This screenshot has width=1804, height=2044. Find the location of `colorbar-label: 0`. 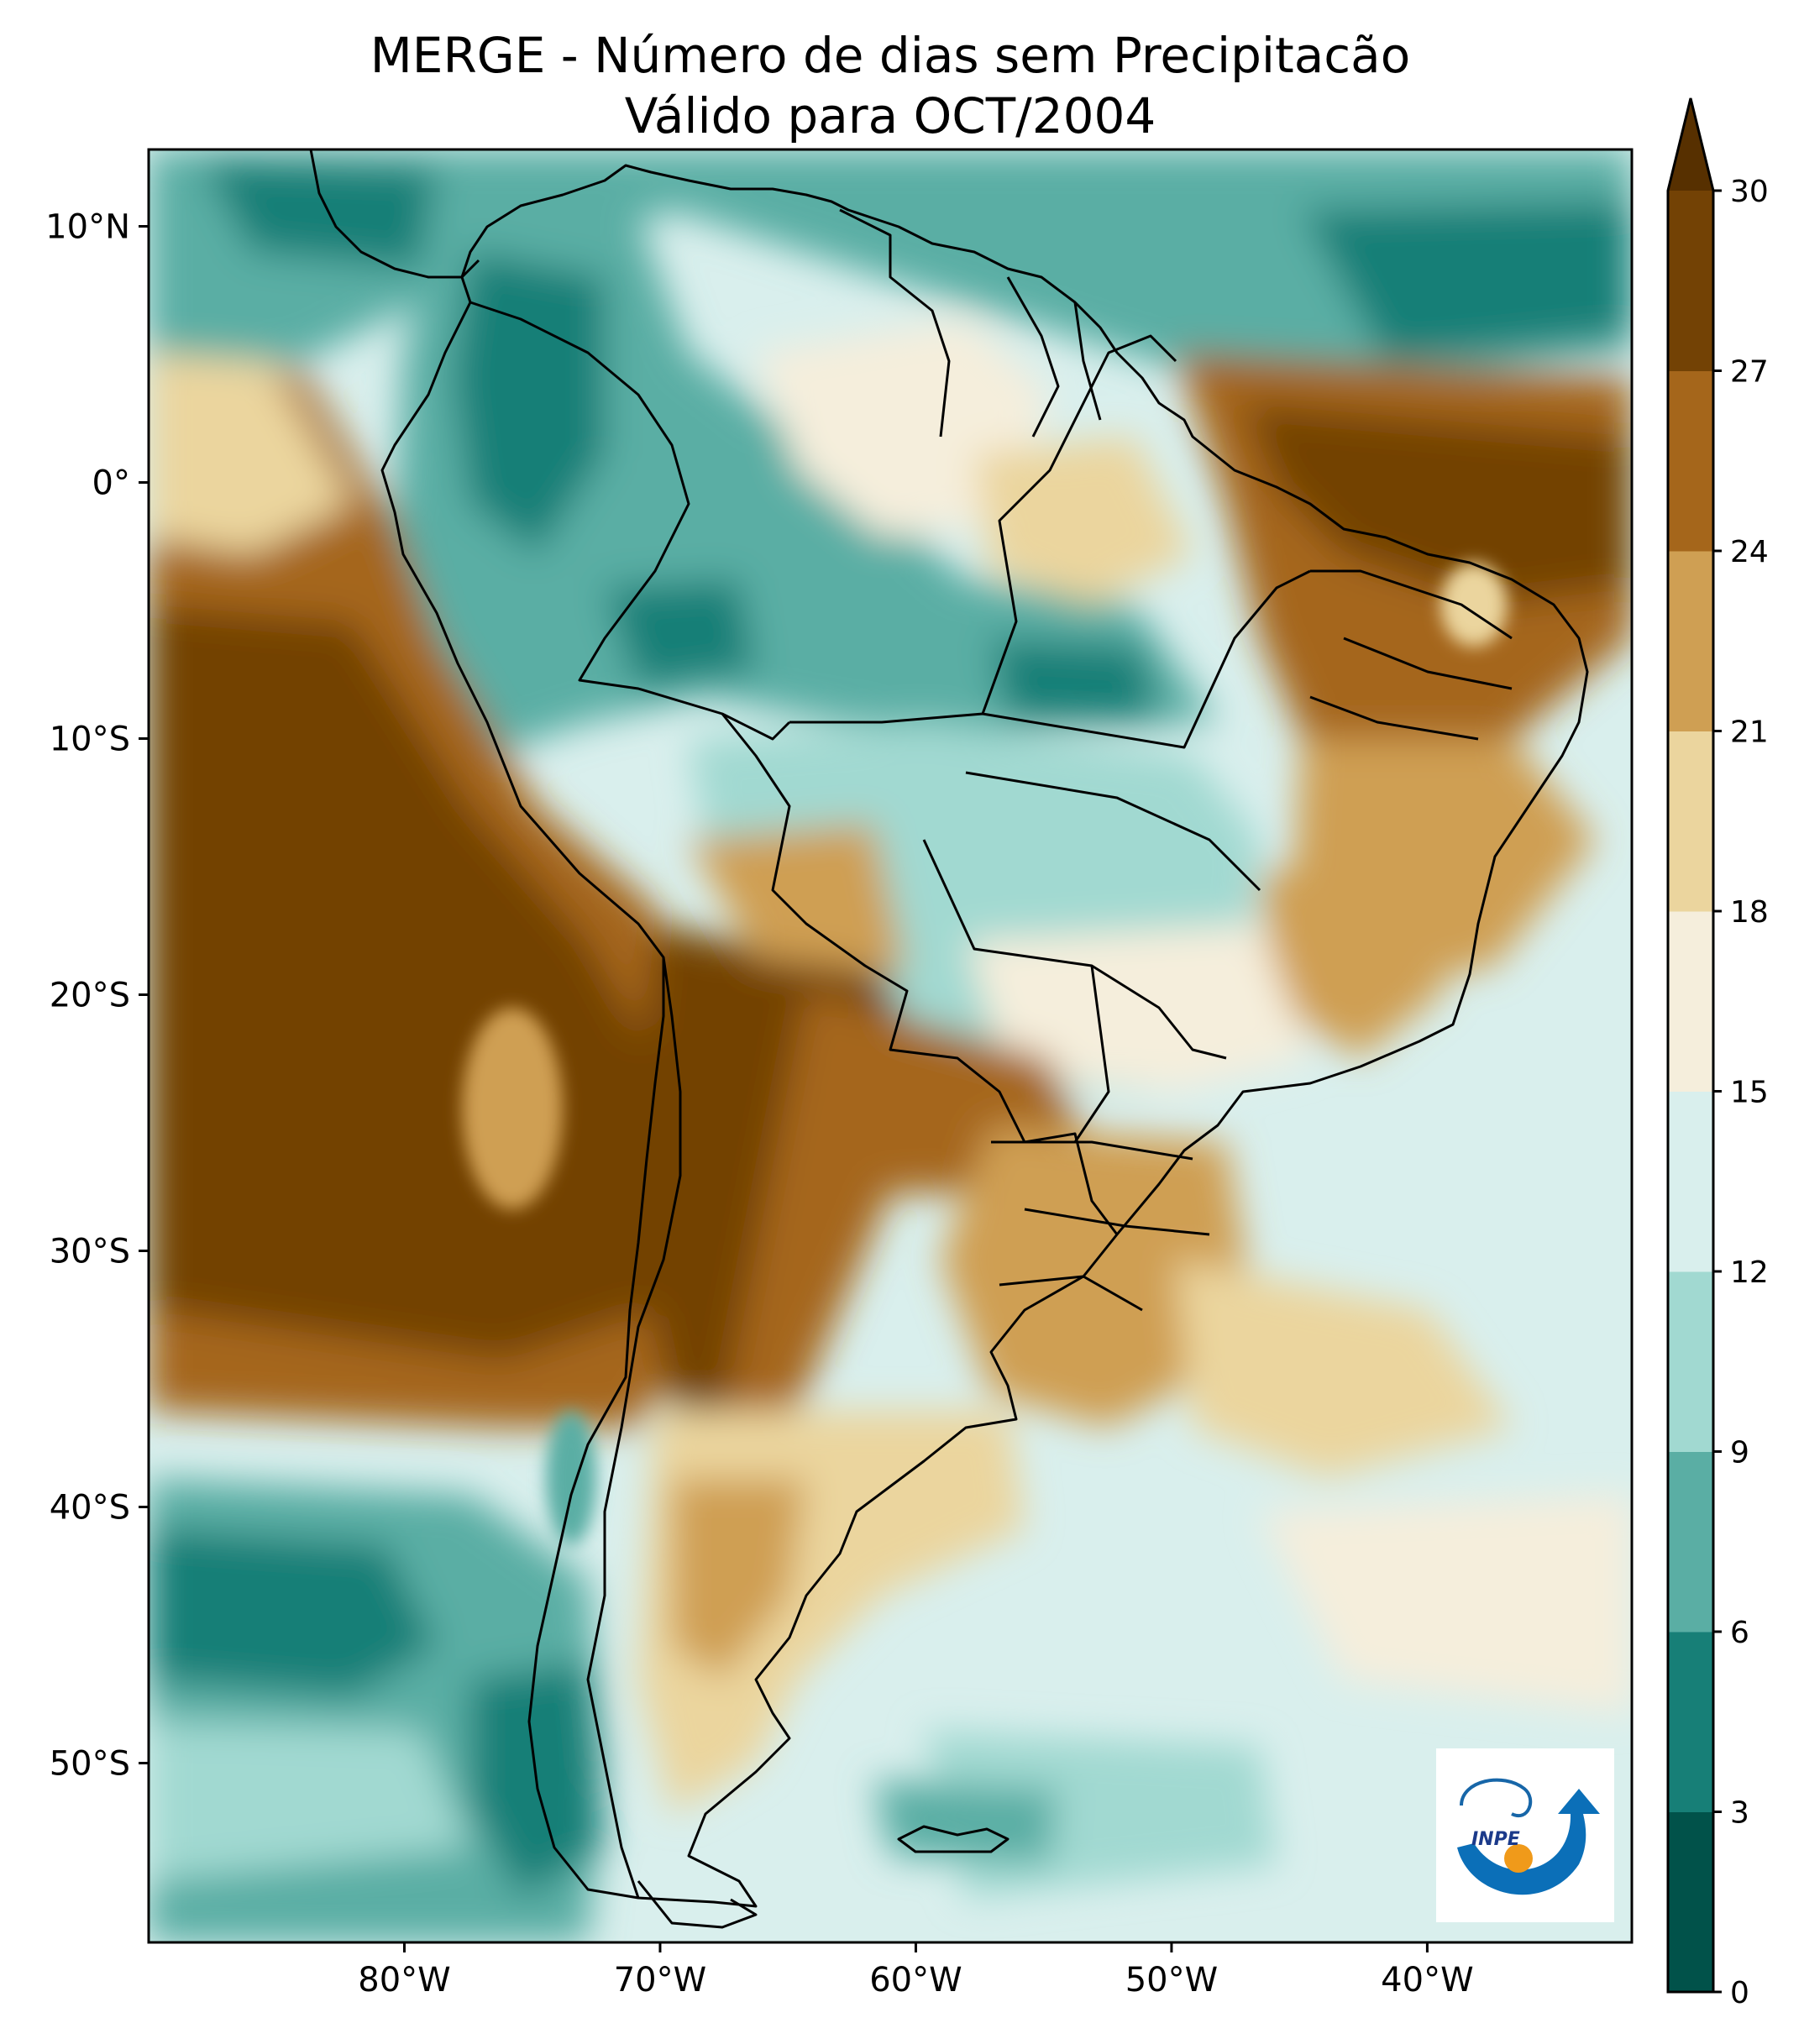

colorbar-label: 0 is located at coordinates (1739, 1993).